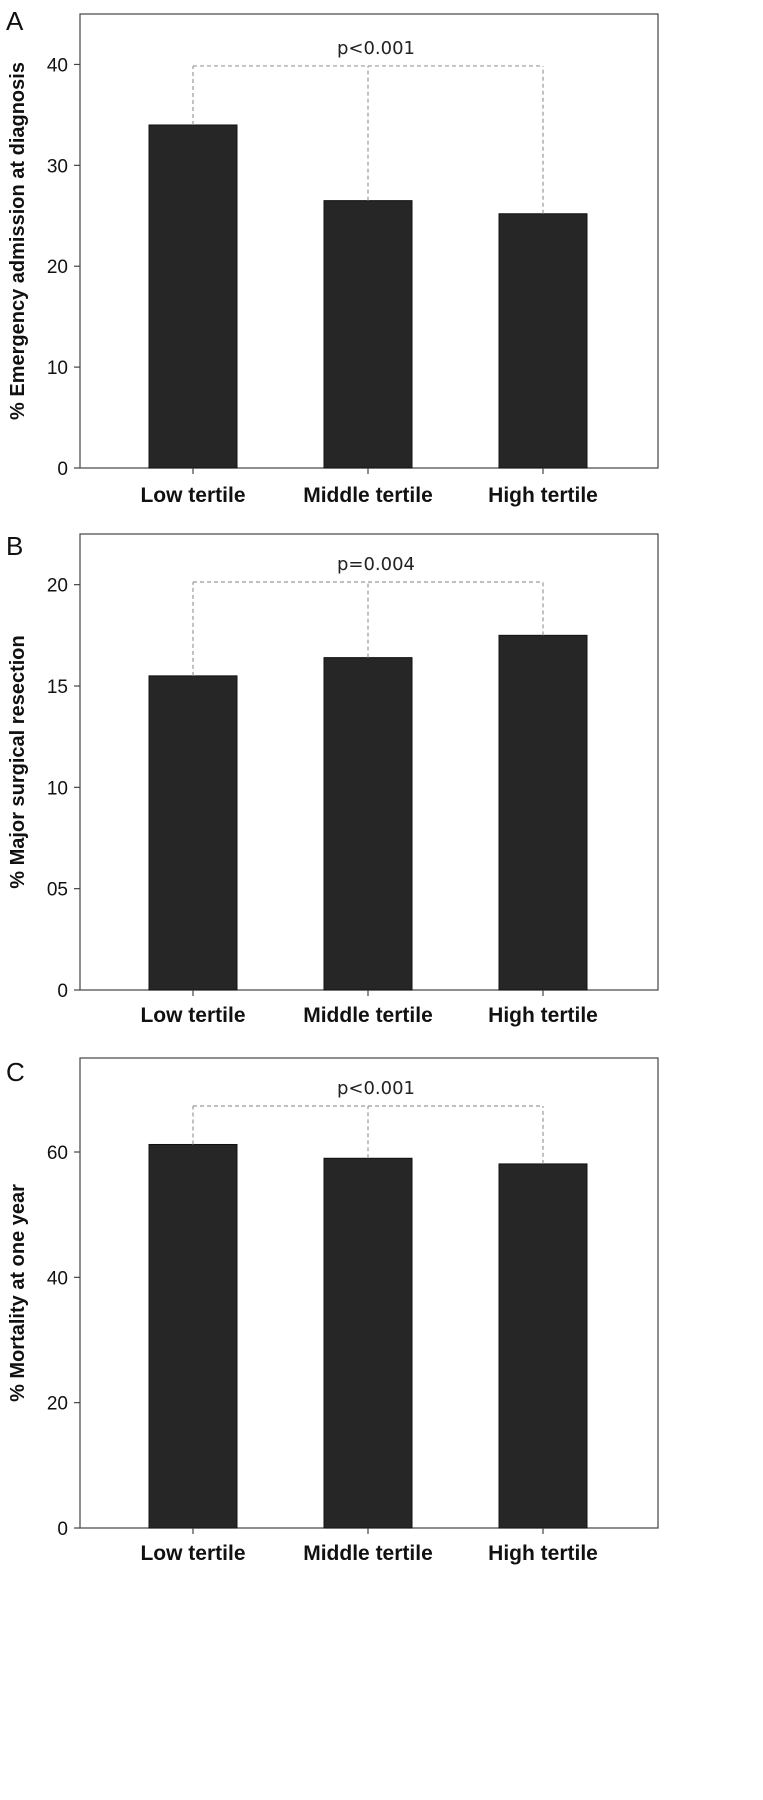 This screenshot has height=1800, width=763. Describe the element at coordinates (15, 21) in the screenshot. I see `panel-letter: A` at that location.